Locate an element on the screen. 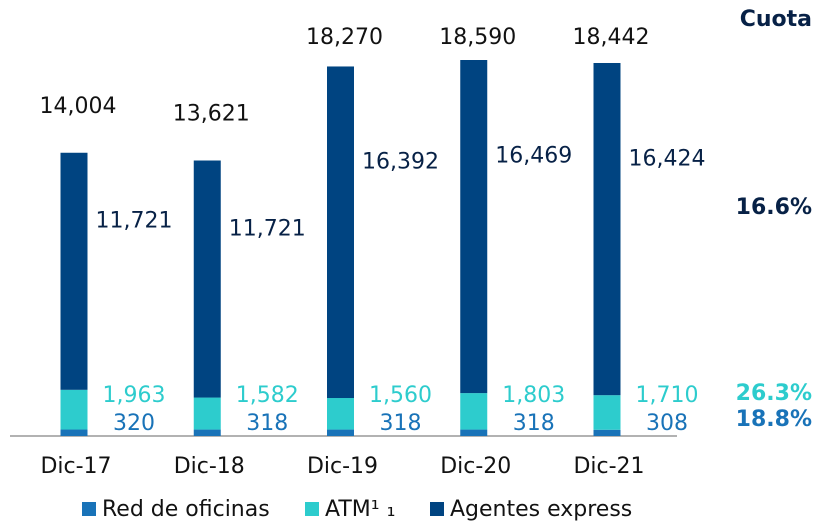  value-label: 1,560 is located at coordinates (400, 395).